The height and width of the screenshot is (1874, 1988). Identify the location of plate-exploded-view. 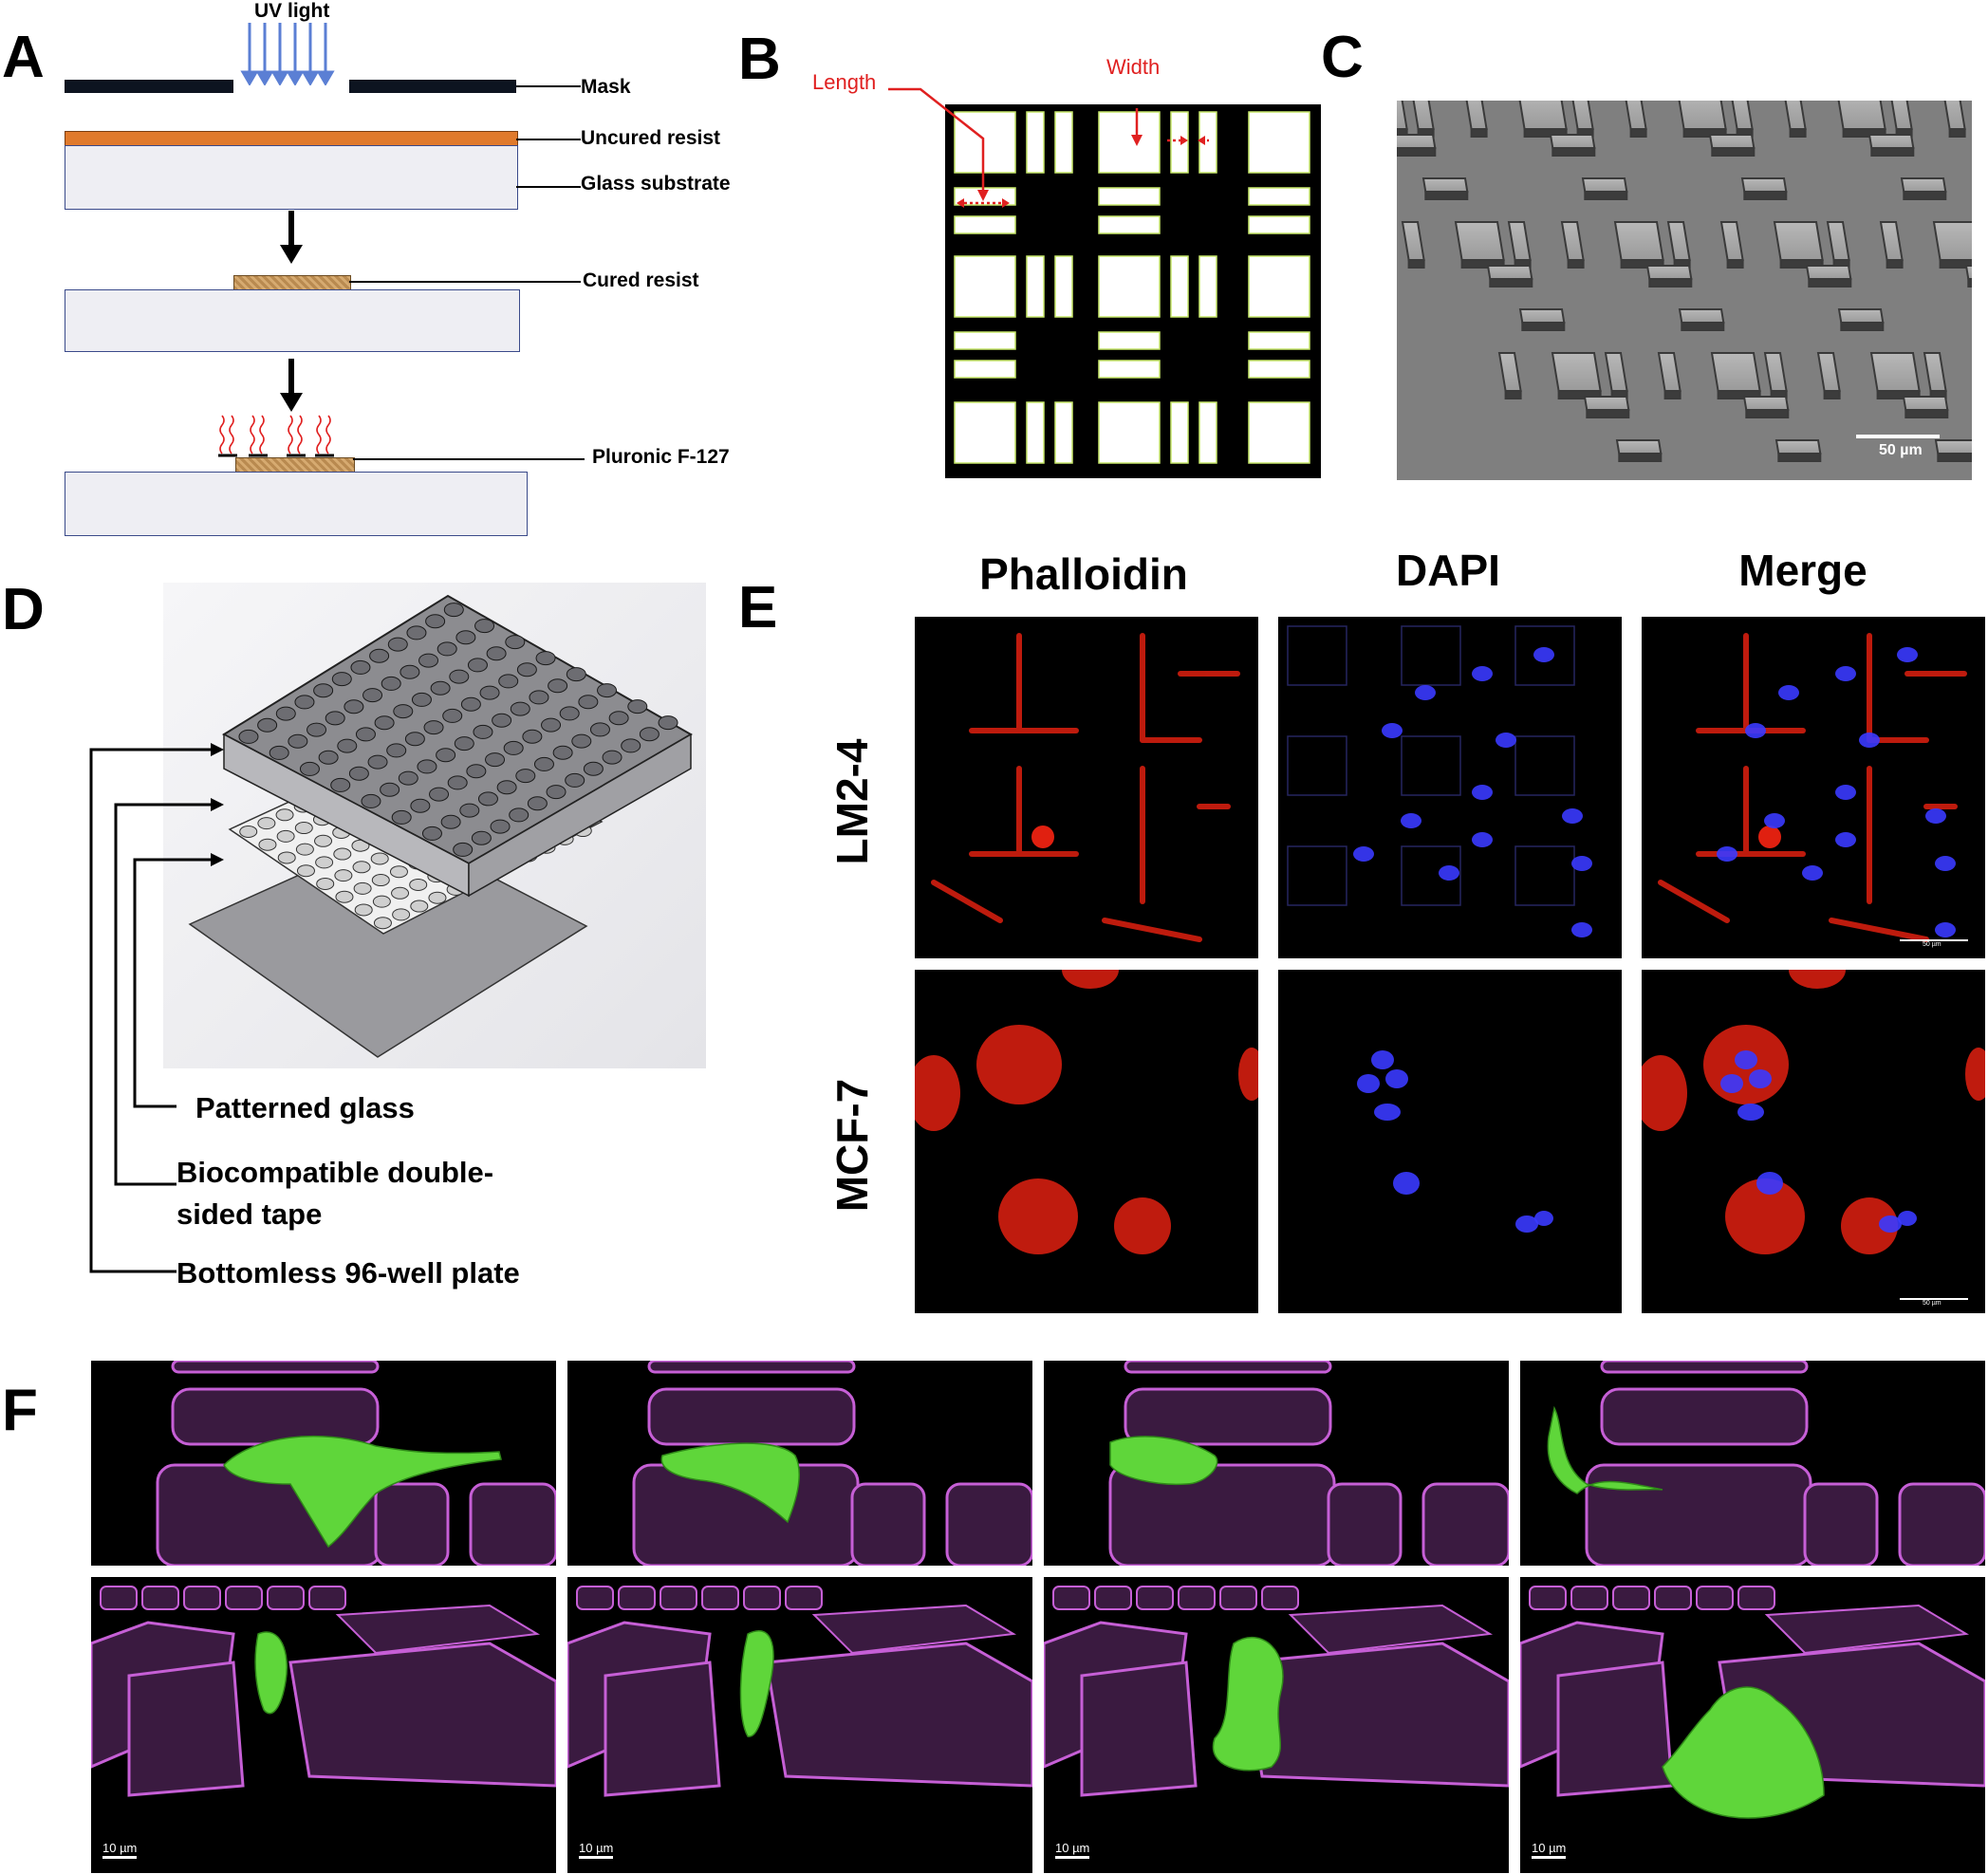
(441, 826).